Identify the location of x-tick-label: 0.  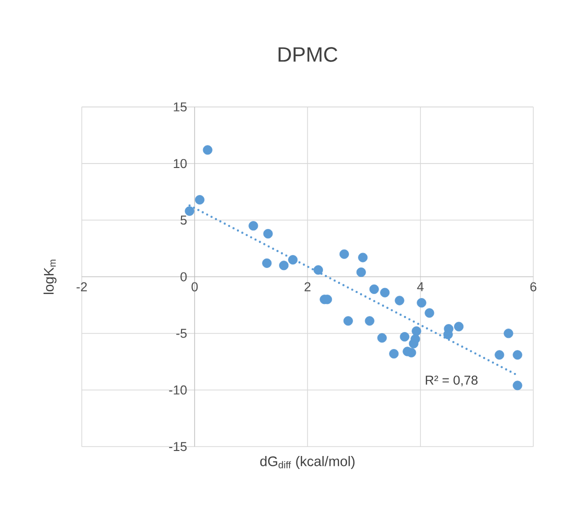
(195, 287).